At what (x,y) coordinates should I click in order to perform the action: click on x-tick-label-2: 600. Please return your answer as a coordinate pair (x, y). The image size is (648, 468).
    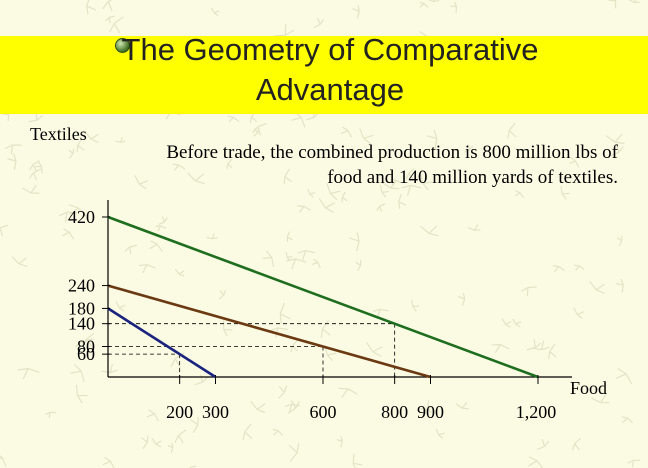
    Looking at the image, I should click on (323, 412).